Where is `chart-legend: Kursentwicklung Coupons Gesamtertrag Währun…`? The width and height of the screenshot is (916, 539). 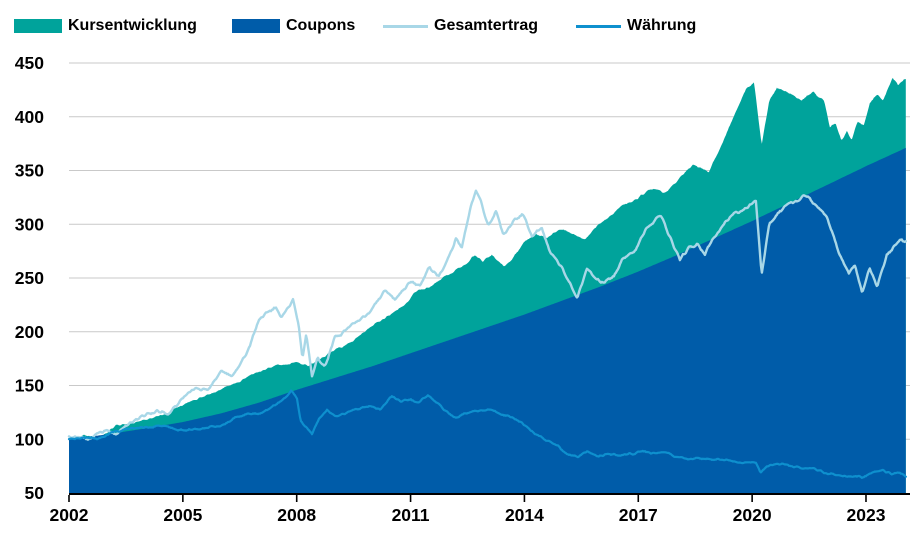 chart-legend: Kursentwicklung Coupons Gesamtertrag Währun… is located at coordinates (458, 27).